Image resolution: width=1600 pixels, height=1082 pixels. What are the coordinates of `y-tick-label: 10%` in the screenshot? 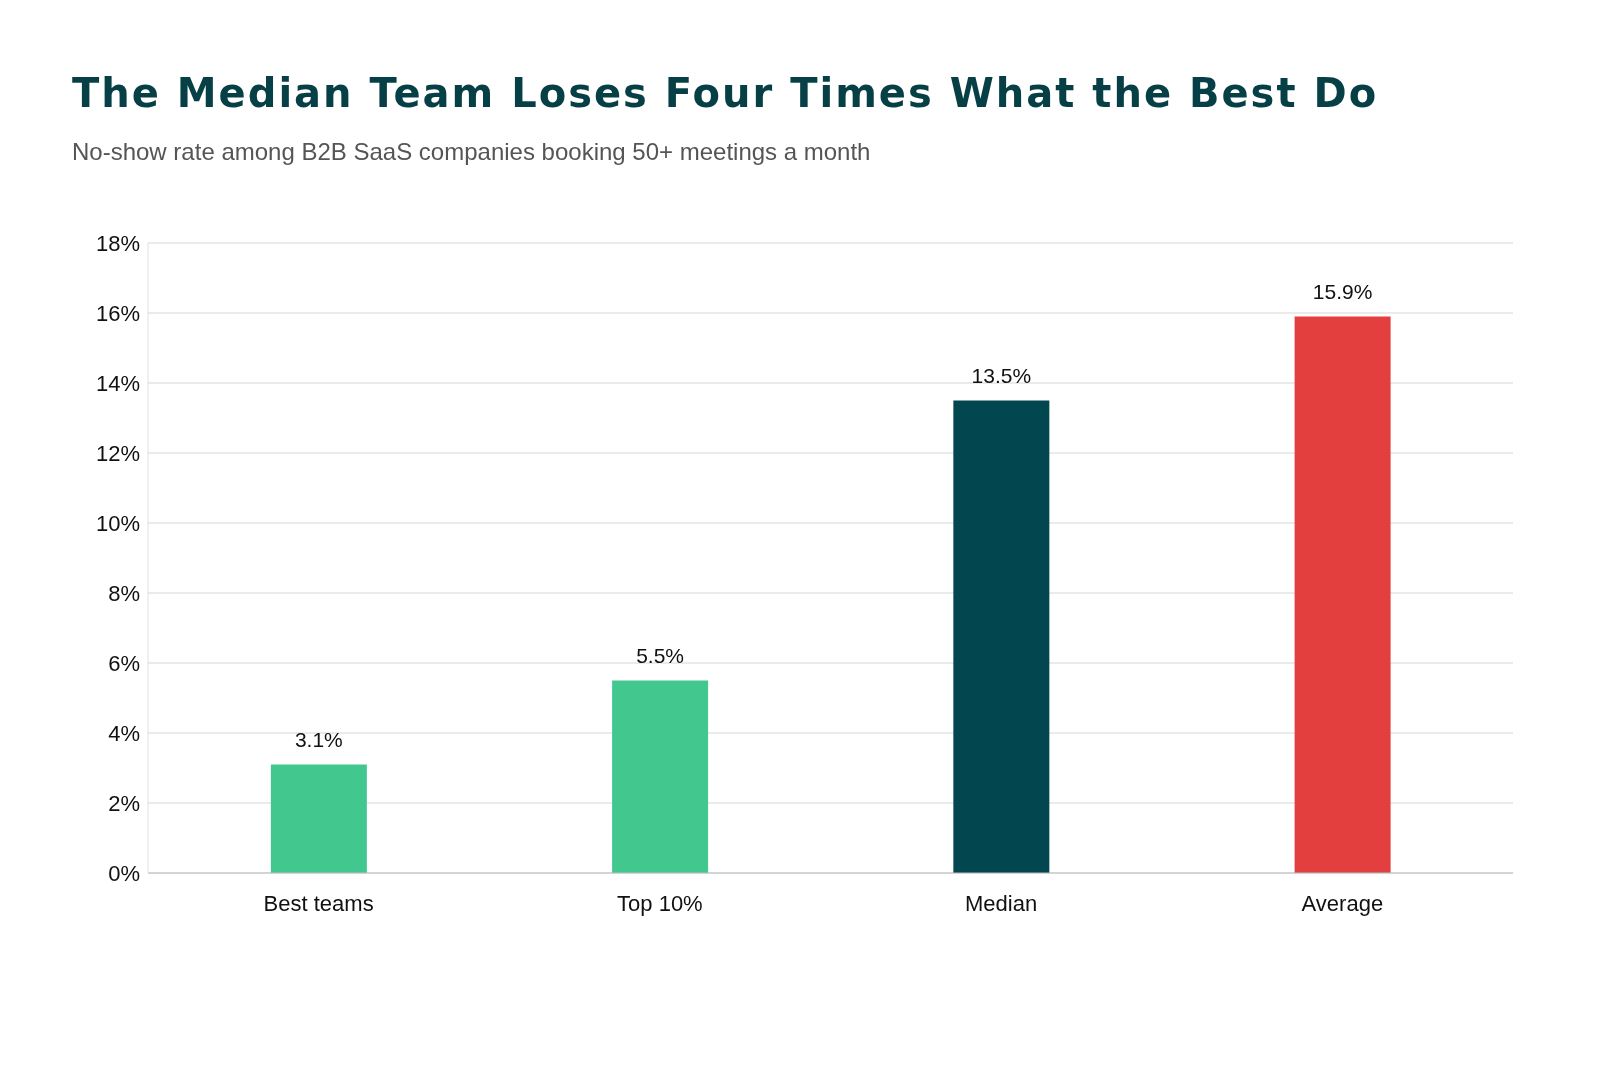 It's located at (117, 523).